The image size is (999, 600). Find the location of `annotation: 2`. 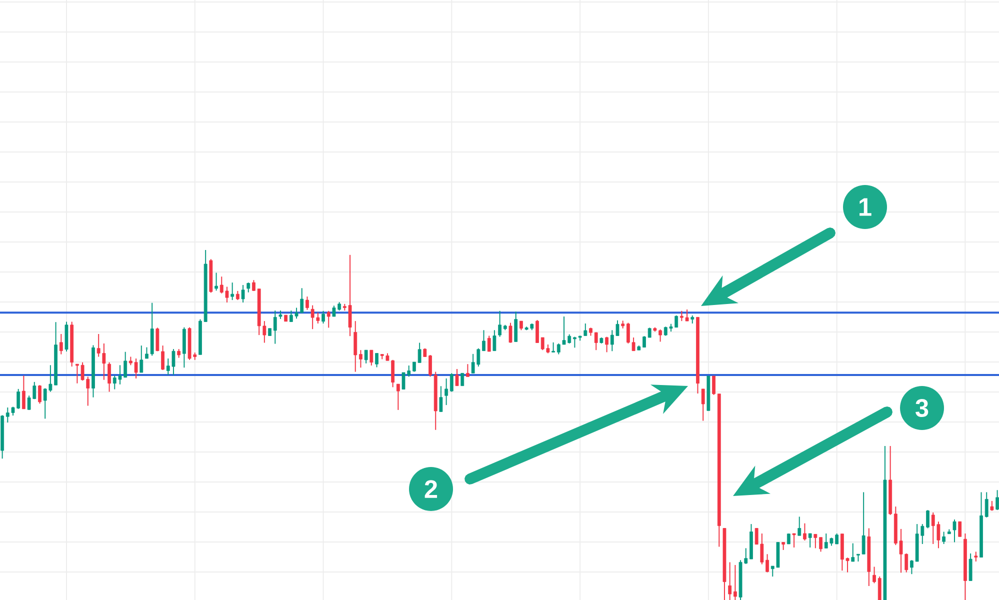

annotation: 2 is located at coordinates (431, 489).